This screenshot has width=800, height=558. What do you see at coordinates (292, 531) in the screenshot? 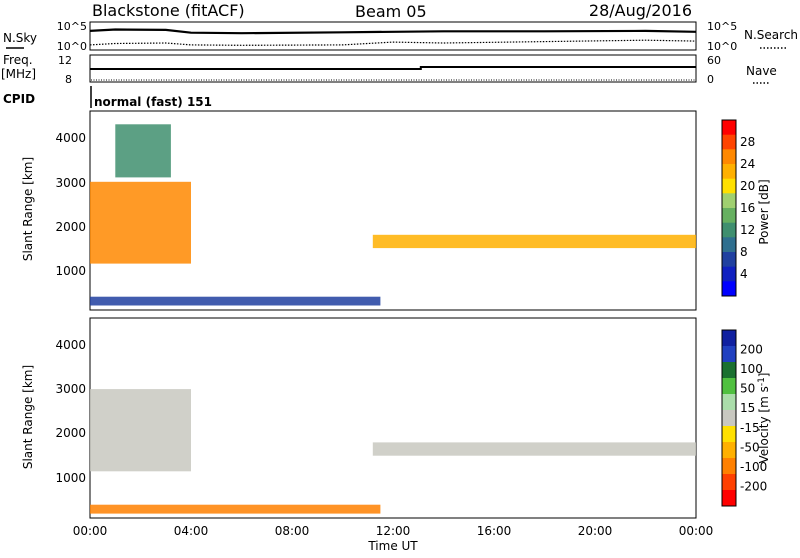
I see `xtick-2: 08:00` at bounding box center [292, 531].